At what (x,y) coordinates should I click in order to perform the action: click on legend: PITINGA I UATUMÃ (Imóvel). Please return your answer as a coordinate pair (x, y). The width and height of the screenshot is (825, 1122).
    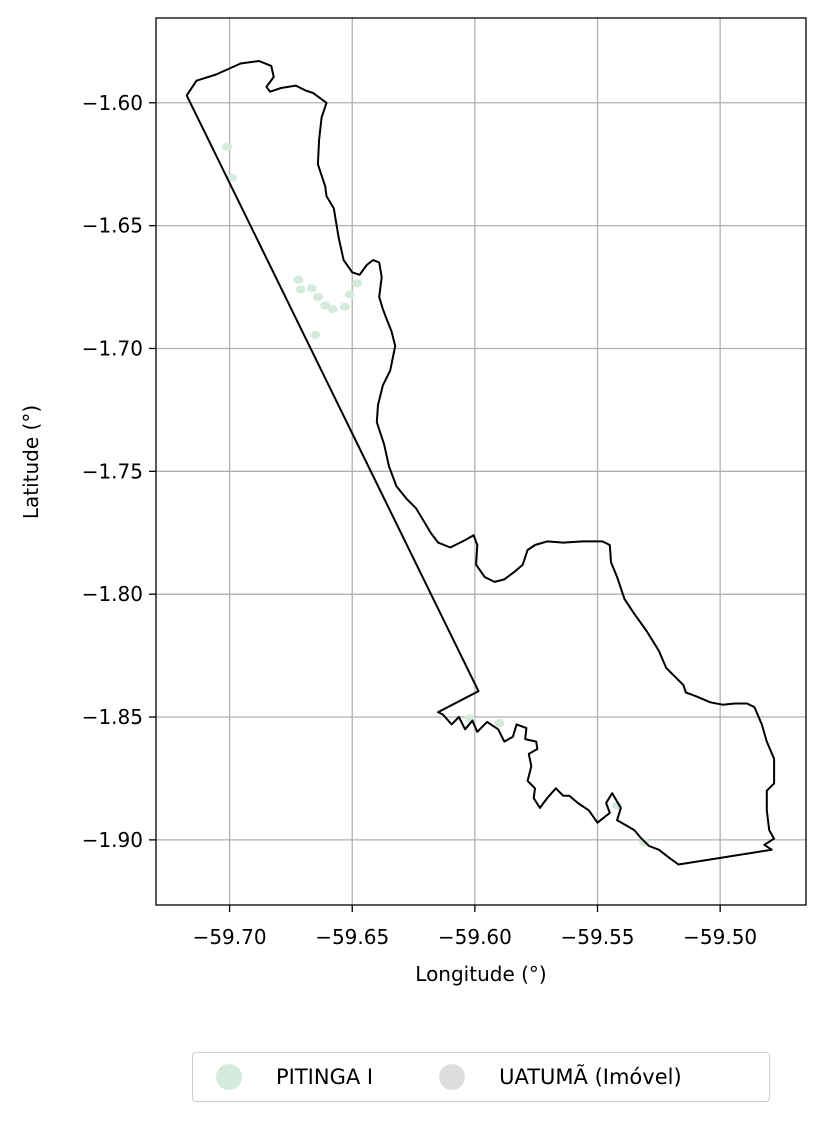
    Looking at the image, I should click on (481, 1077).